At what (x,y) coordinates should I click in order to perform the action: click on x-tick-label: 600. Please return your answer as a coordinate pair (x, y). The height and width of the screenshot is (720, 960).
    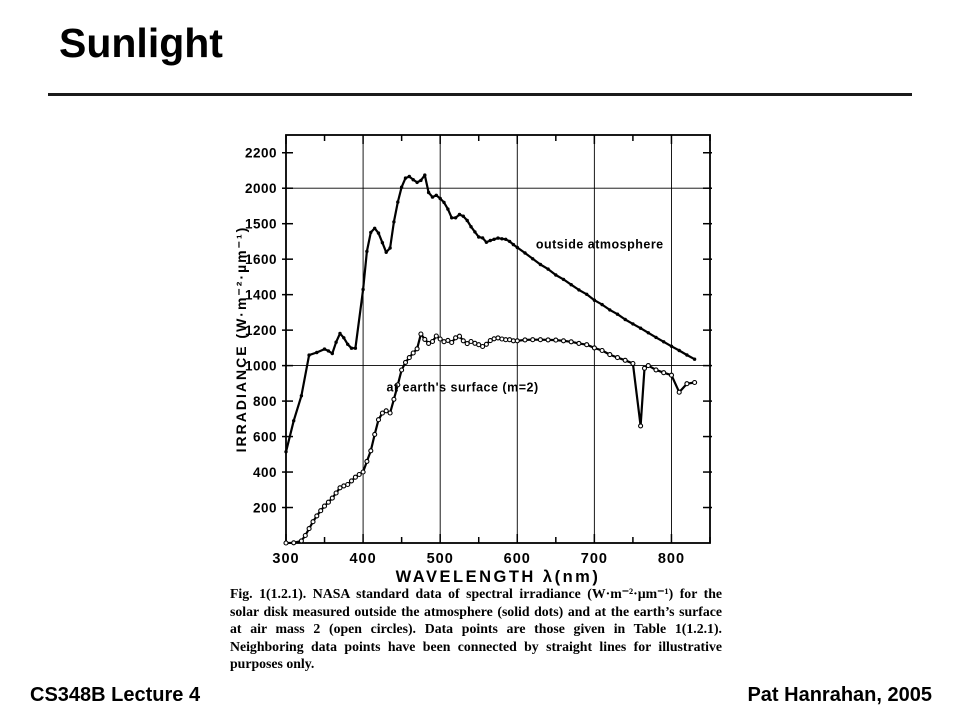
    Looking at the image, I should click on (517, 559).